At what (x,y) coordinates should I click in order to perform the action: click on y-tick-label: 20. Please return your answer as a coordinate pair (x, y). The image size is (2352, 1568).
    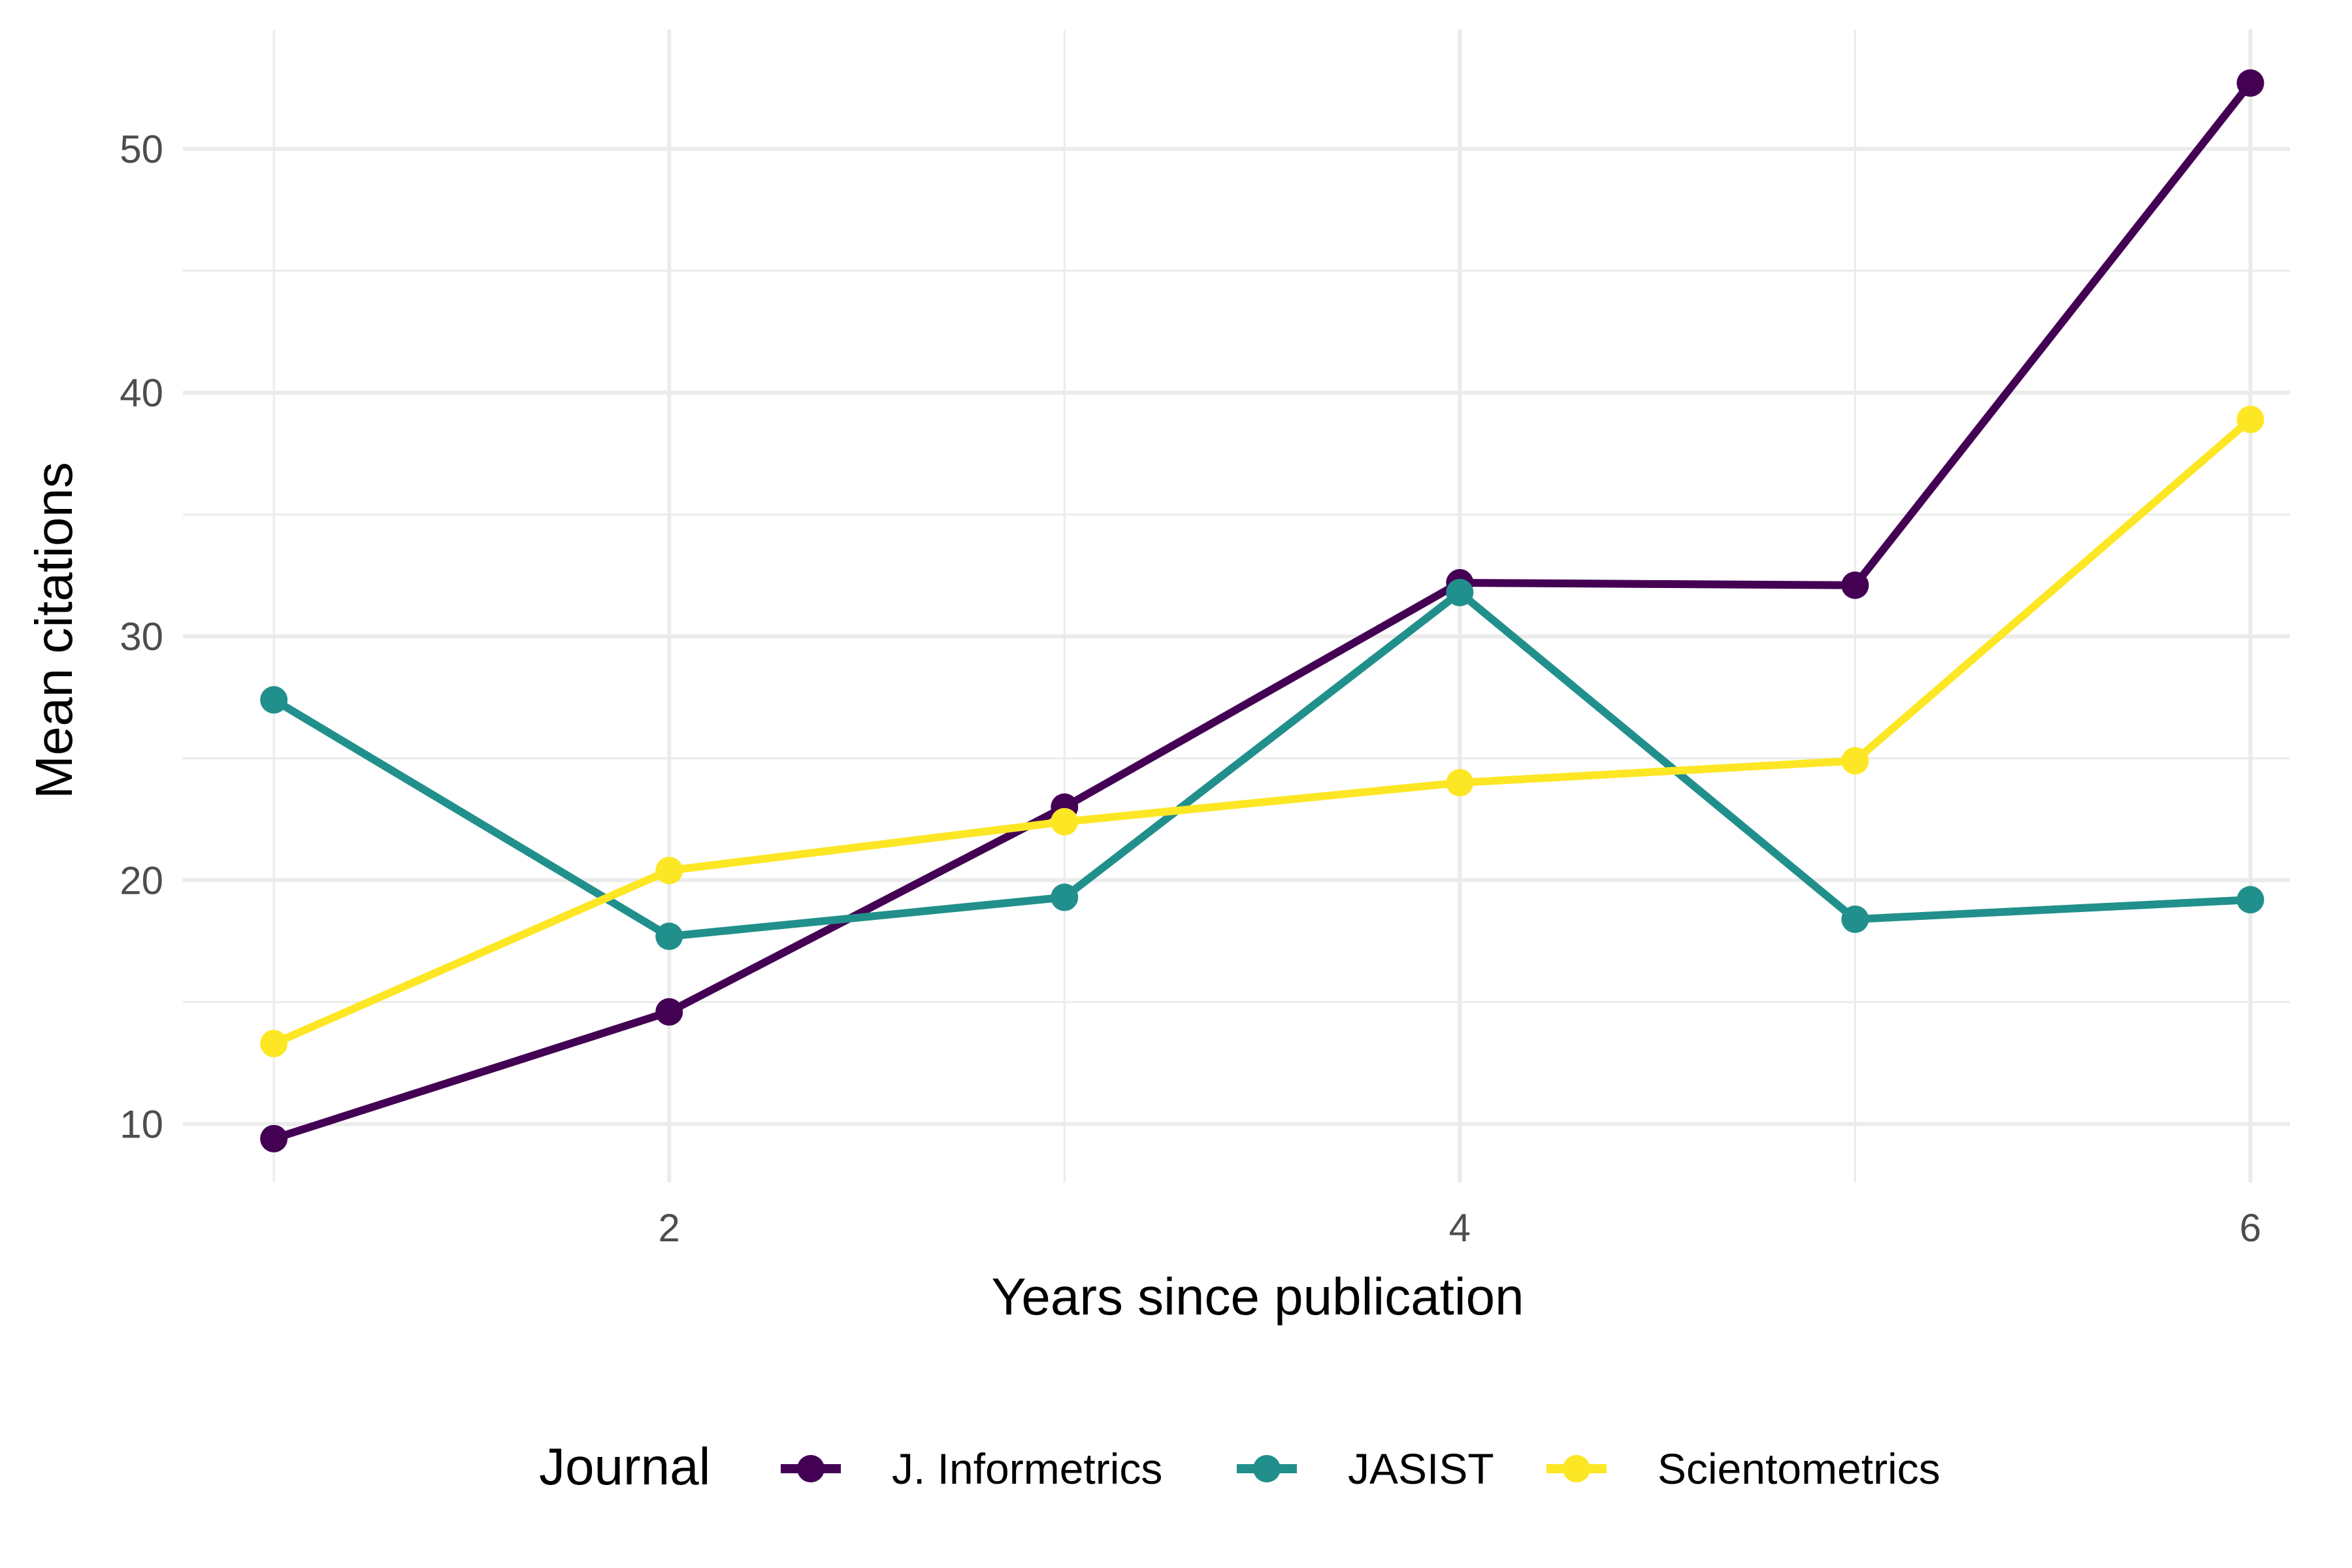
    Looking at the image, I should click on (141, 880).